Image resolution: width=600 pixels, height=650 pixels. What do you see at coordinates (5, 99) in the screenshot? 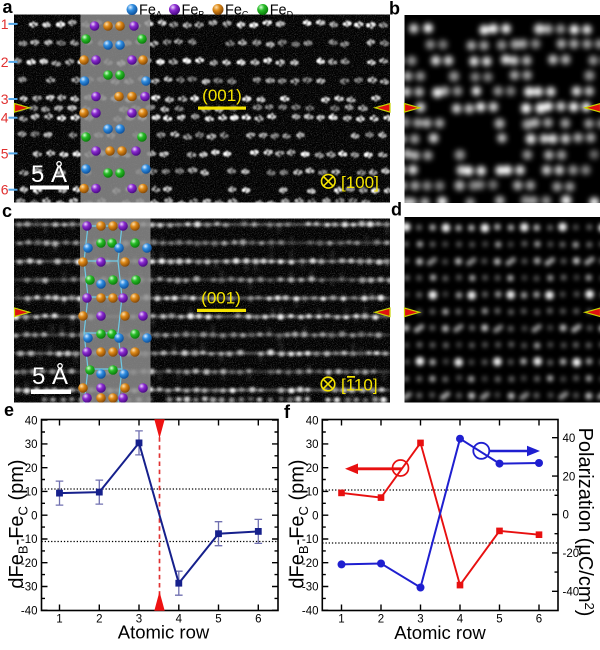
I see `svg-text: 3` at bounding box center [5, 99].